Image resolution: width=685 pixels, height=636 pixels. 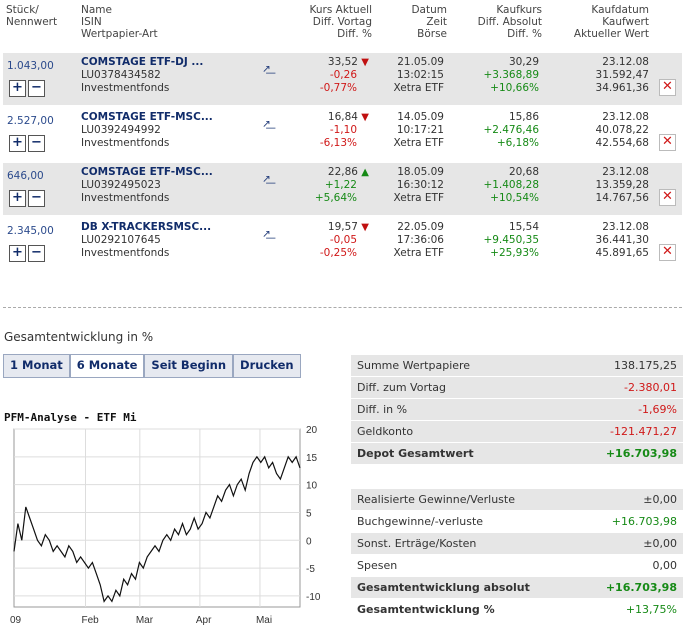 I want to click on buy-col: 15,54 +9.450,35 +25,93%, so click(x=511, y=240).